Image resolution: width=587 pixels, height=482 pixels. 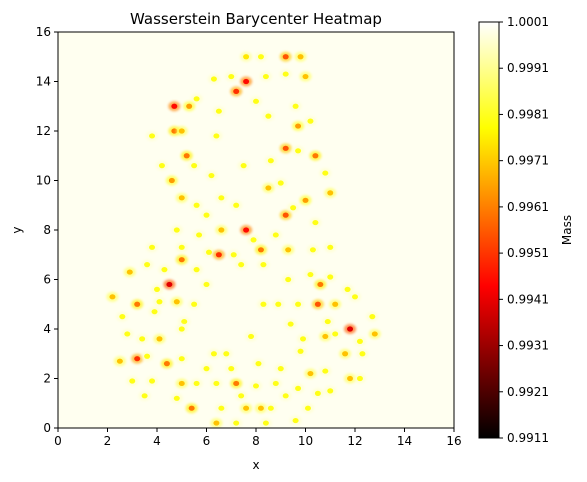 I want to click on colorbar-tick-label: 1.0001, so click(x=528, y=22).